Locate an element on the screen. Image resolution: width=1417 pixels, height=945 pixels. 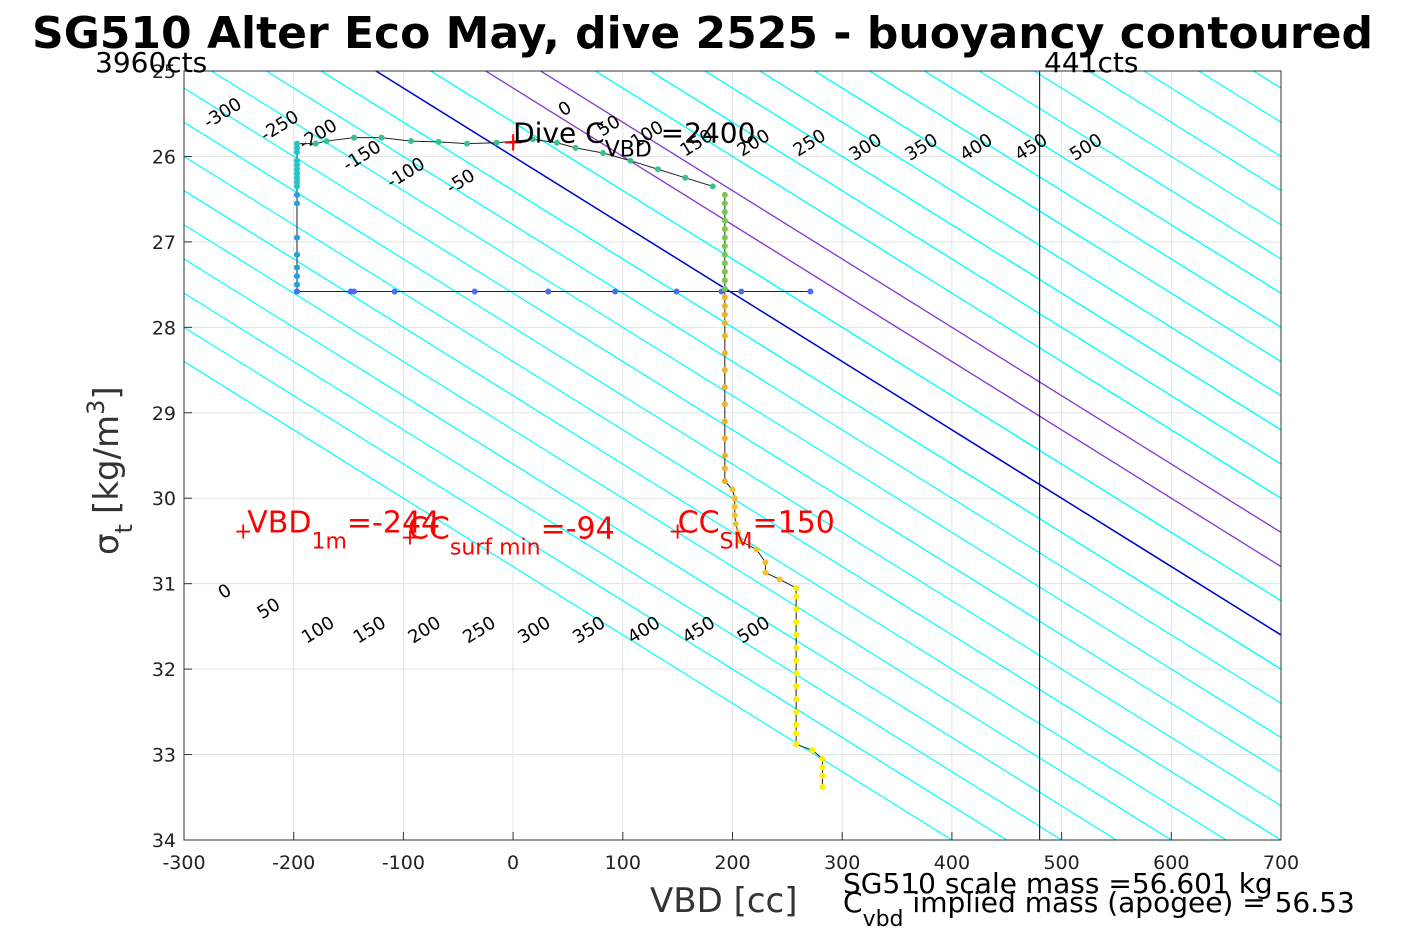
vbd_1m-plus: + is located at coordinates (243, 532).